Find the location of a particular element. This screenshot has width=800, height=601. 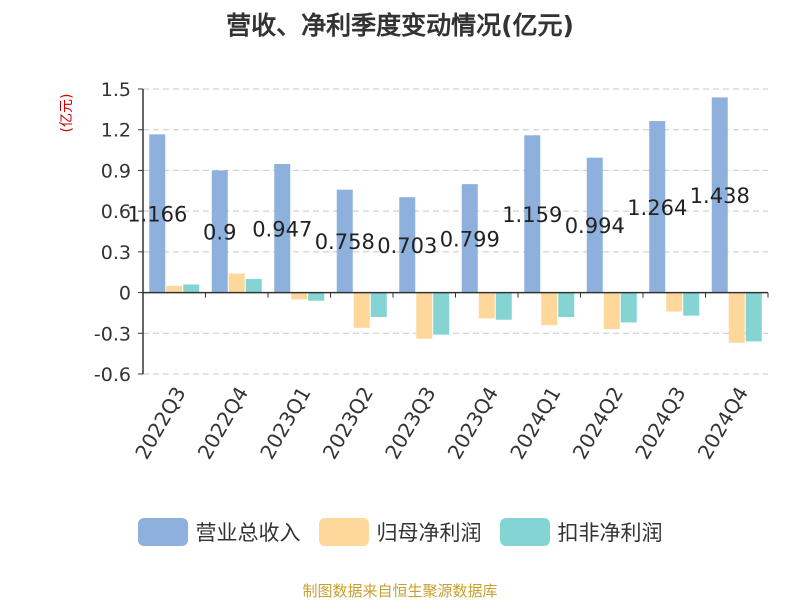

legend-label-revenue: 营业总收入 is located at coordinates (248, 533).